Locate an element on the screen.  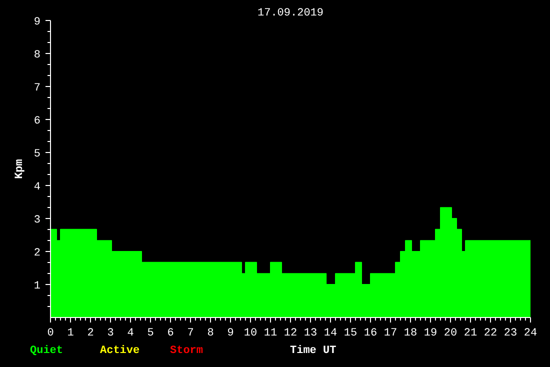
x-tick-label: 2 is located at coordinates (90, 334).